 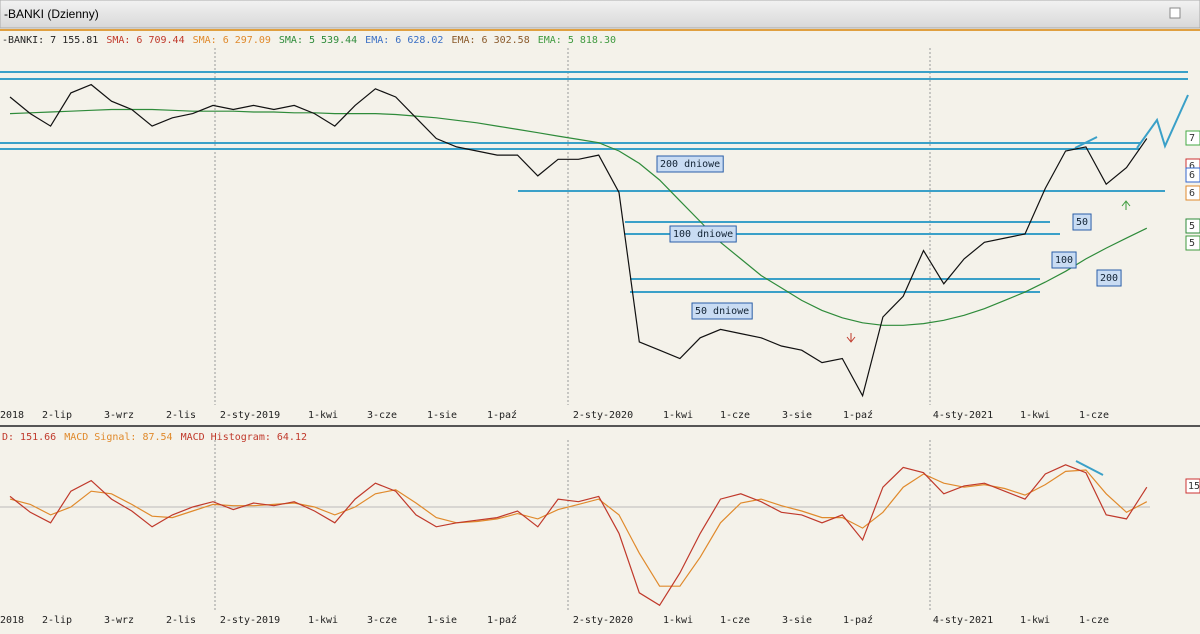 I want to click on legend-entry: SMA: 6 709.44, so click(x=145, y=40).